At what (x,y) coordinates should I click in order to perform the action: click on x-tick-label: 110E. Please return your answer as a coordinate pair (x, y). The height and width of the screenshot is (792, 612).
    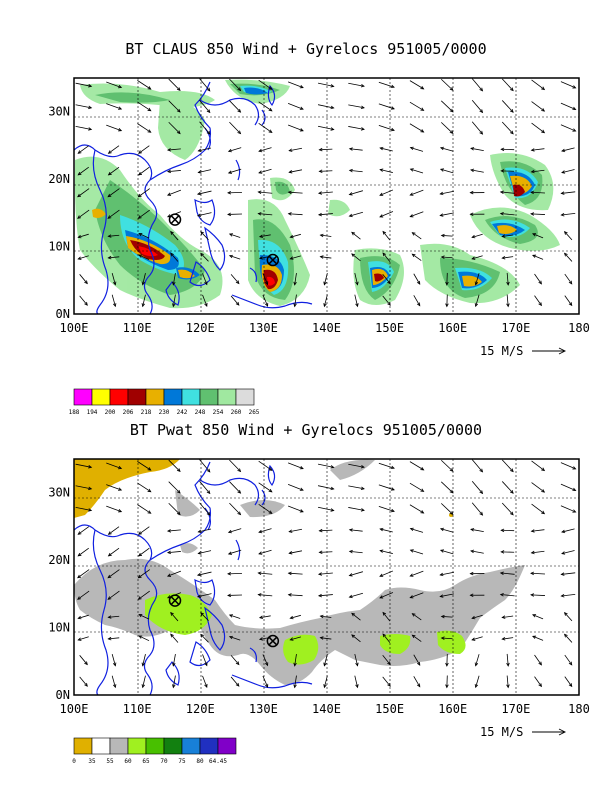
    Looking at the image, I should click on (137, 328).